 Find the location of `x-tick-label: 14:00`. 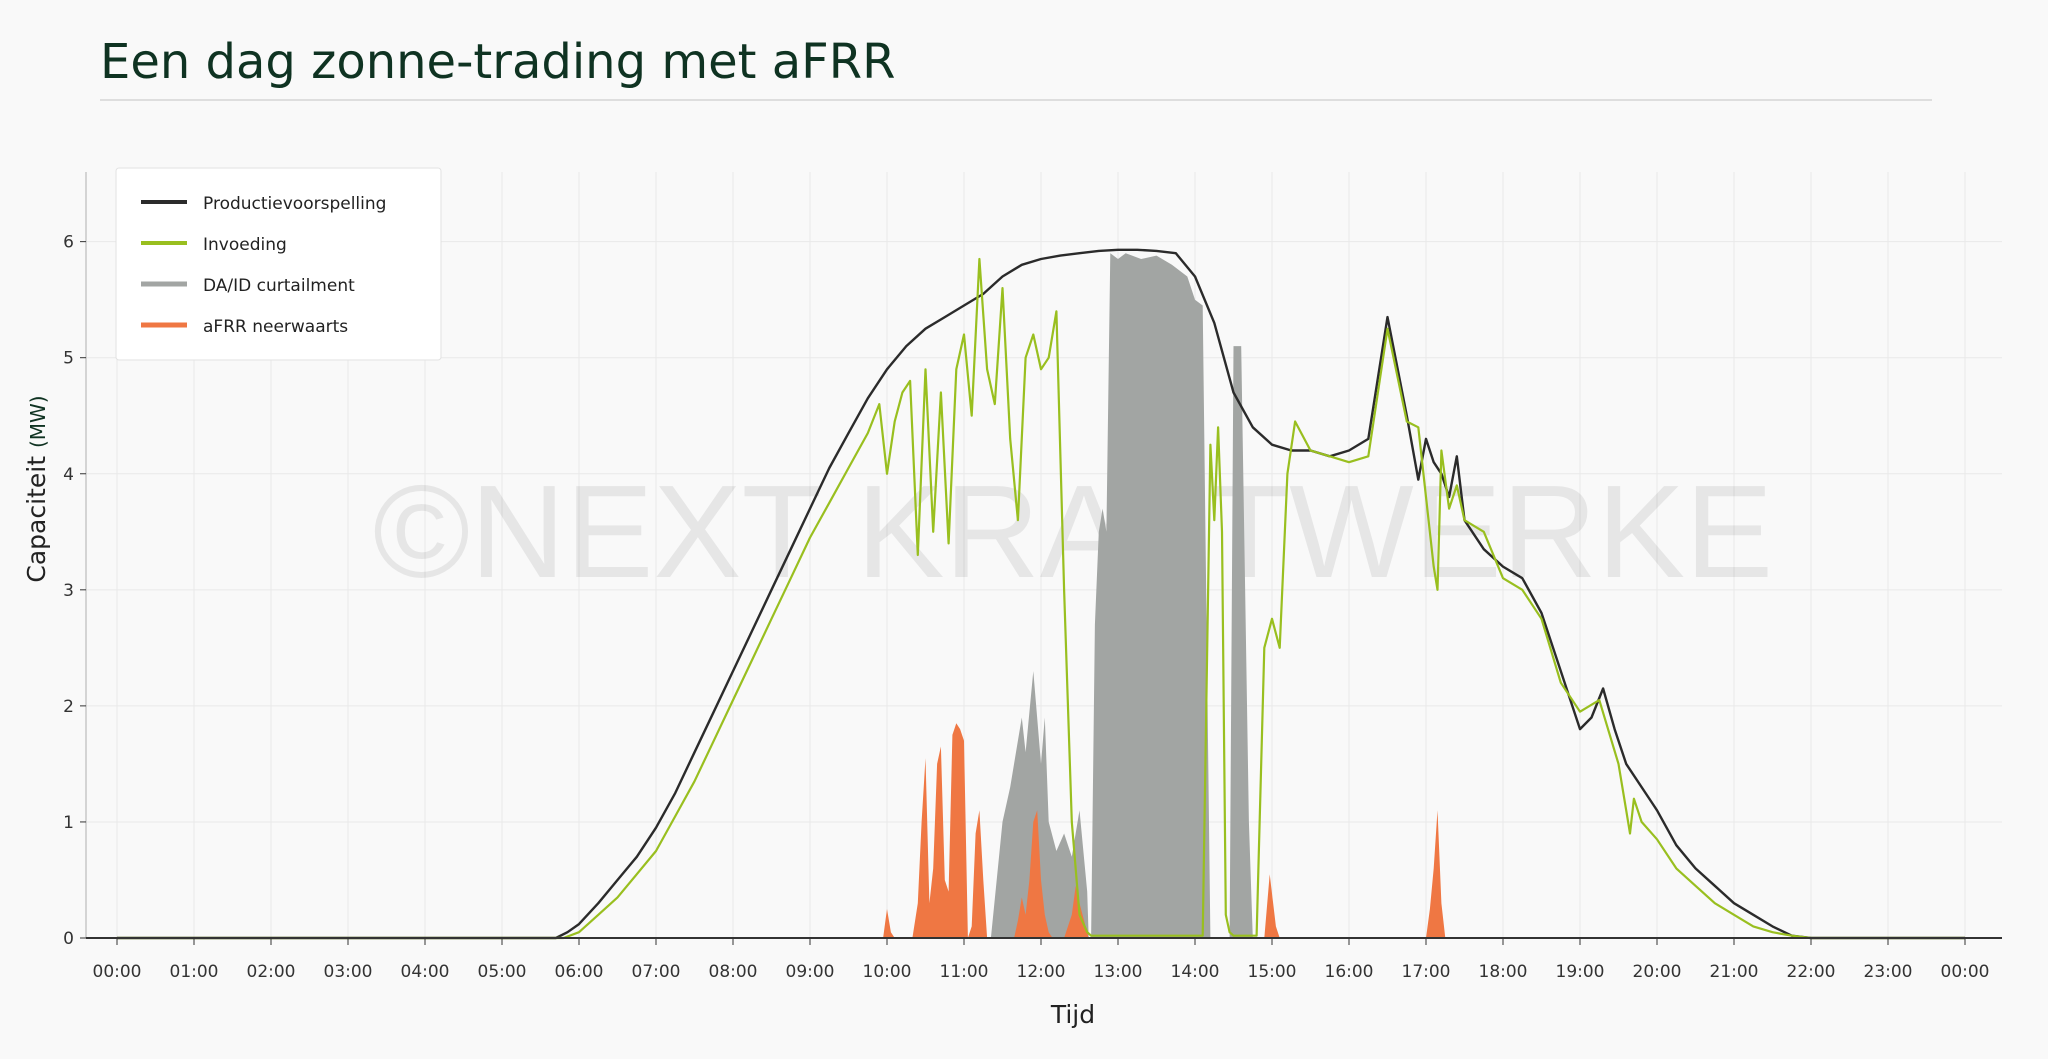

x-tick-label: 14:00 is located at coordinates (1195, 972).